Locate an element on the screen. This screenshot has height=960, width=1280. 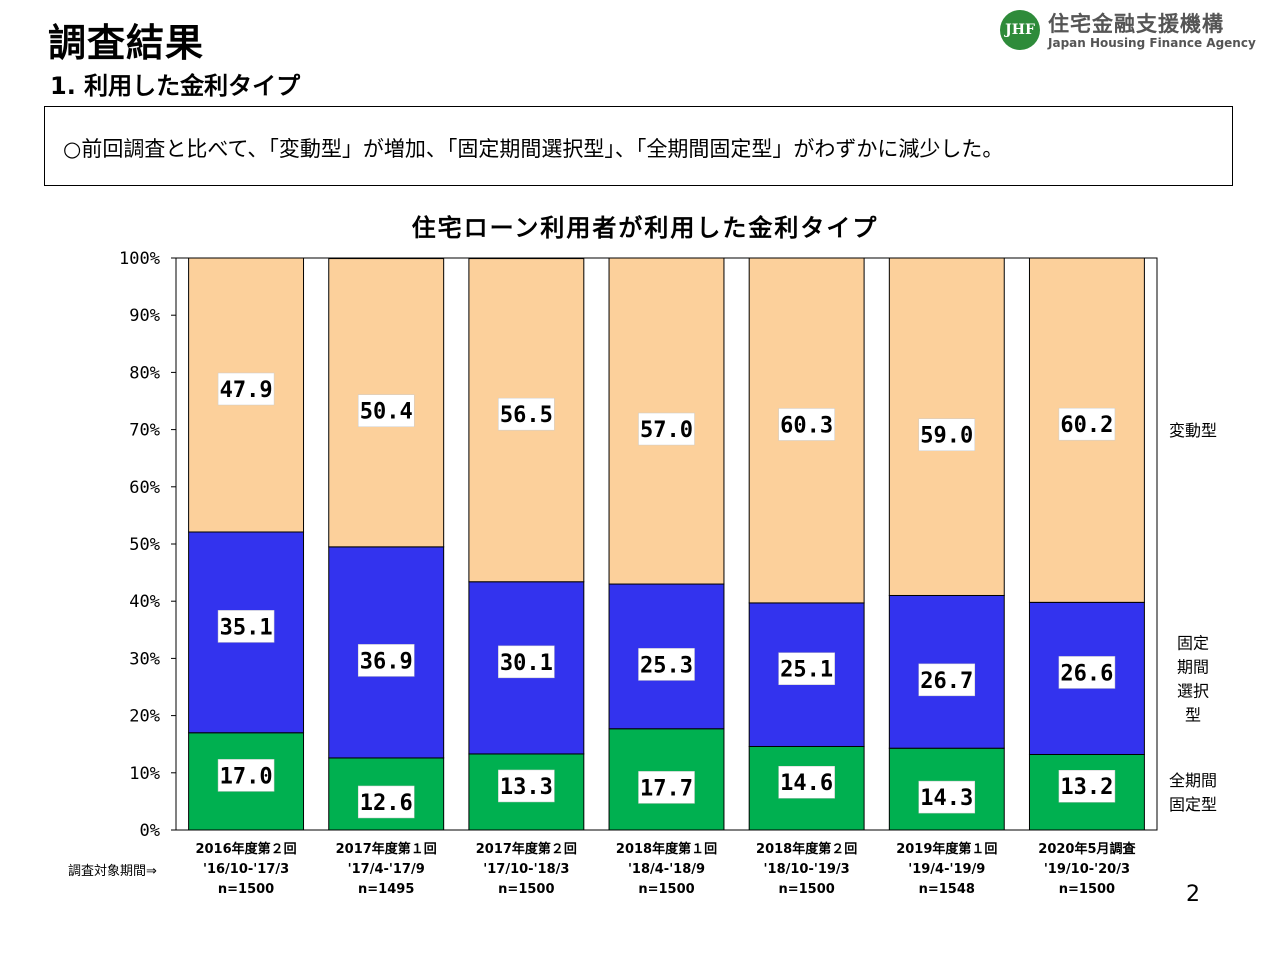
legend-label-line: 固定 is located at coordinates (1193, 642).